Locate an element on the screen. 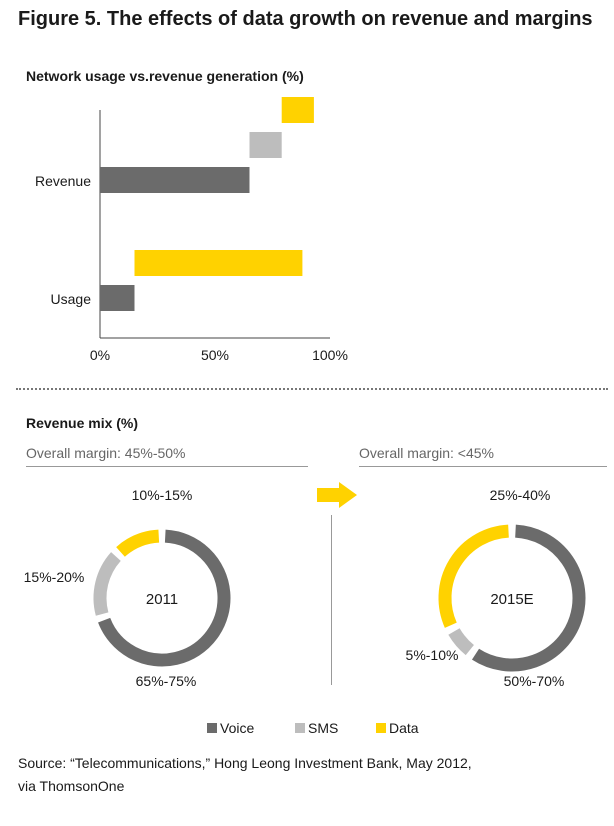  bar-revenue-voice is located at coordinates (175, 180).